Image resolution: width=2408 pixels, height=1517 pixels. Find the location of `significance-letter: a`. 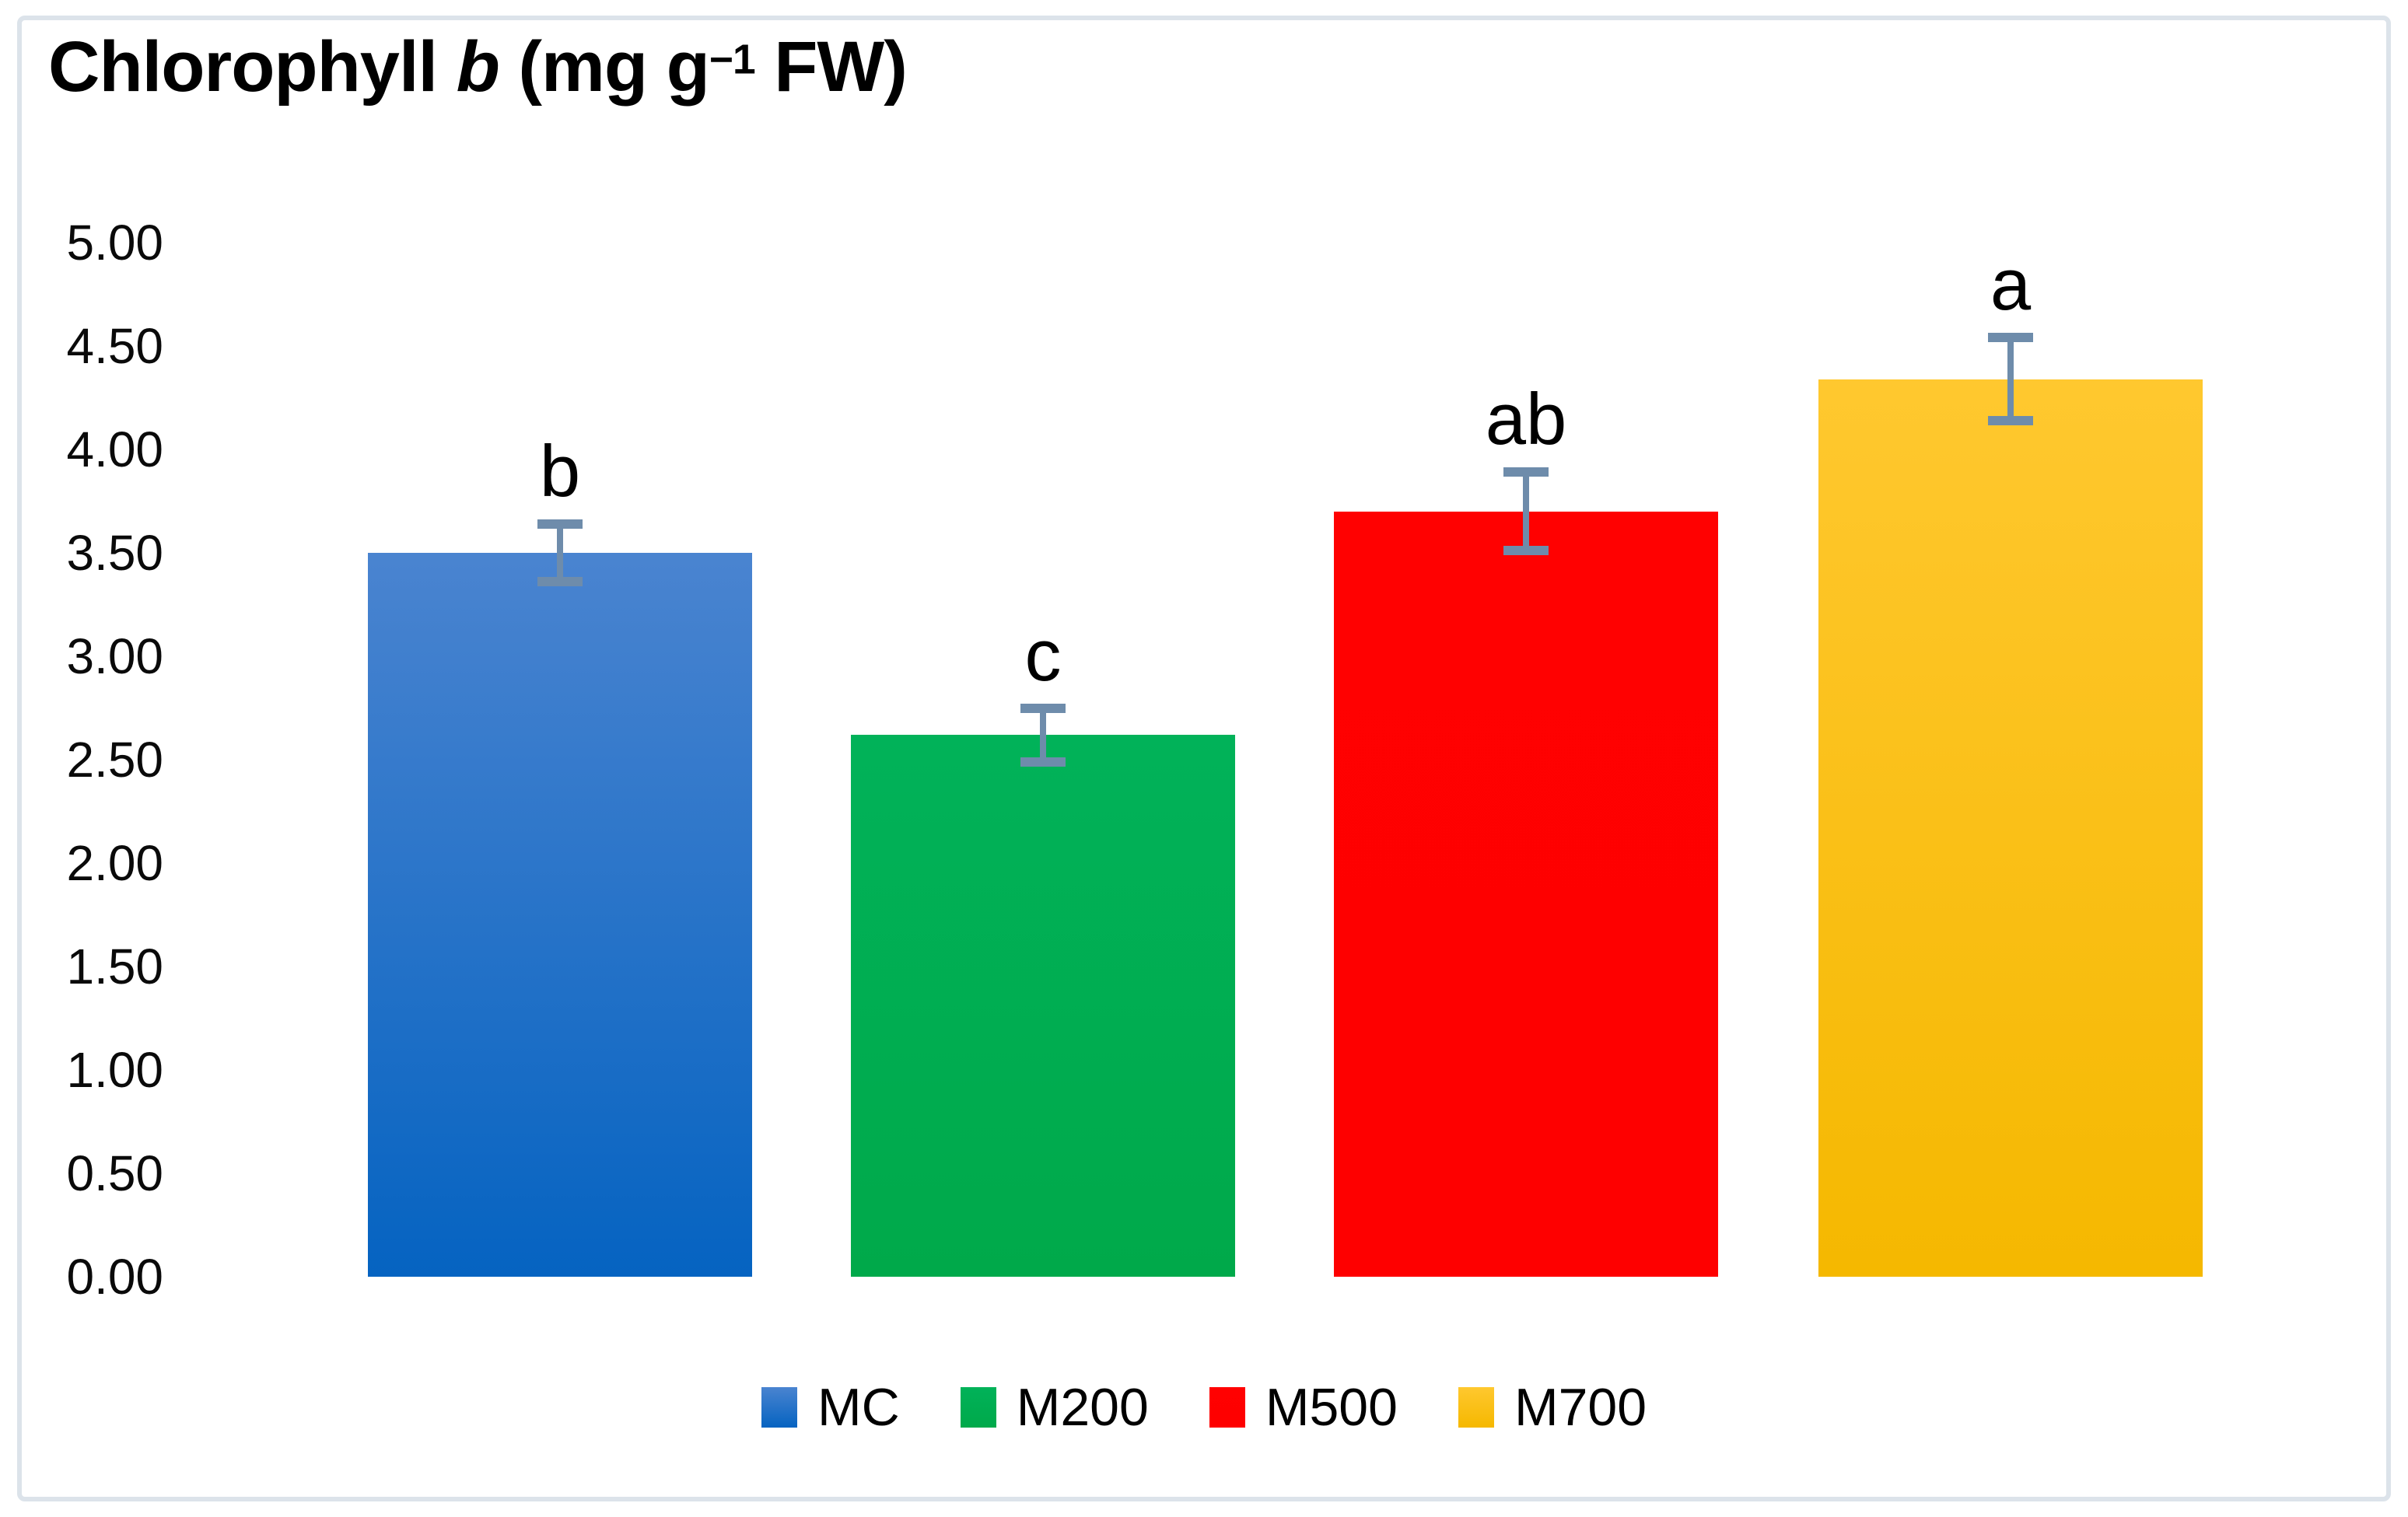

significance-letter: a is located at coordinates (2011, 284).